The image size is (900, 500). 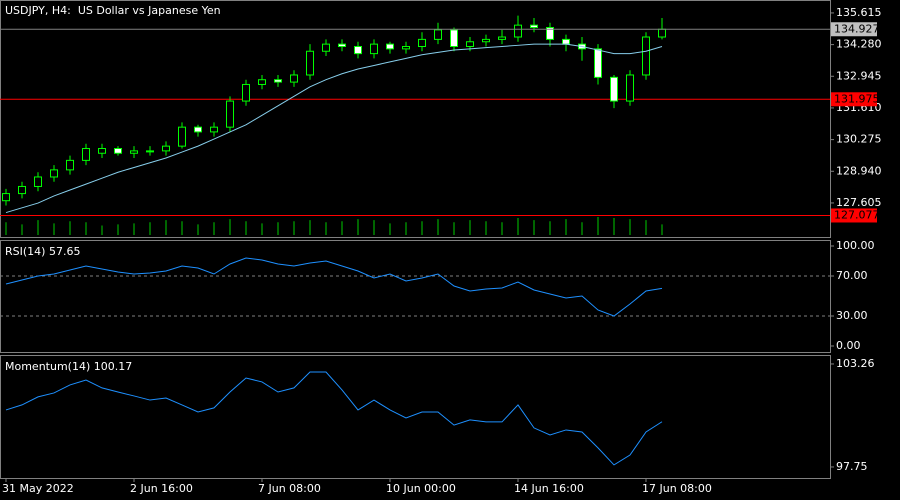 I want to click on x-tick-label: 2 Jun 16:00, so click(x=161, y=488).